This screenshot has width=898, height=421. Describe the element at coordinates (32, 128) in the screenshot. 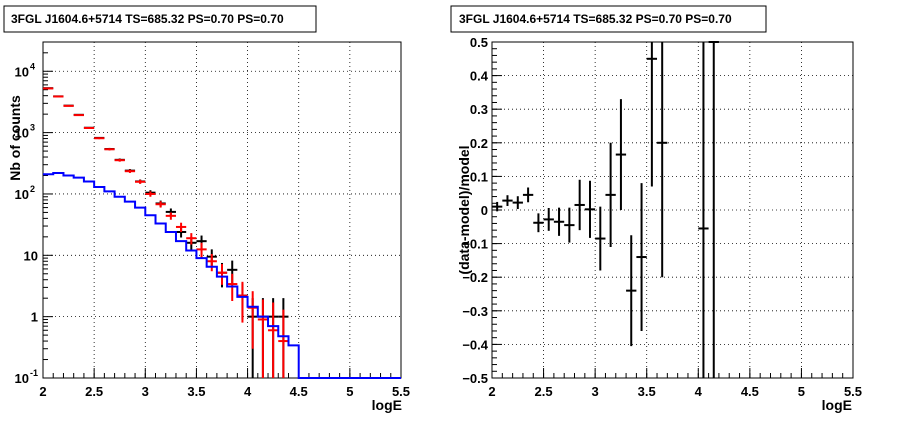

I see `y-tick-exponent: 3` at that location.